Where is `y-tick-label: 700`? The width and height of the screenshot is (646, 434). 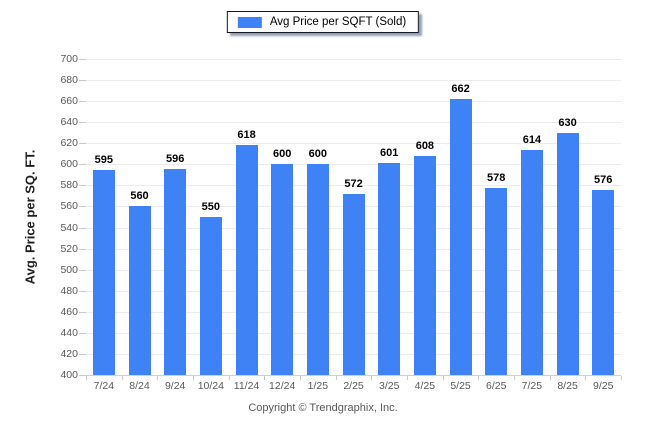
y-tick-label: 700 is located at coordinates (69, 59).